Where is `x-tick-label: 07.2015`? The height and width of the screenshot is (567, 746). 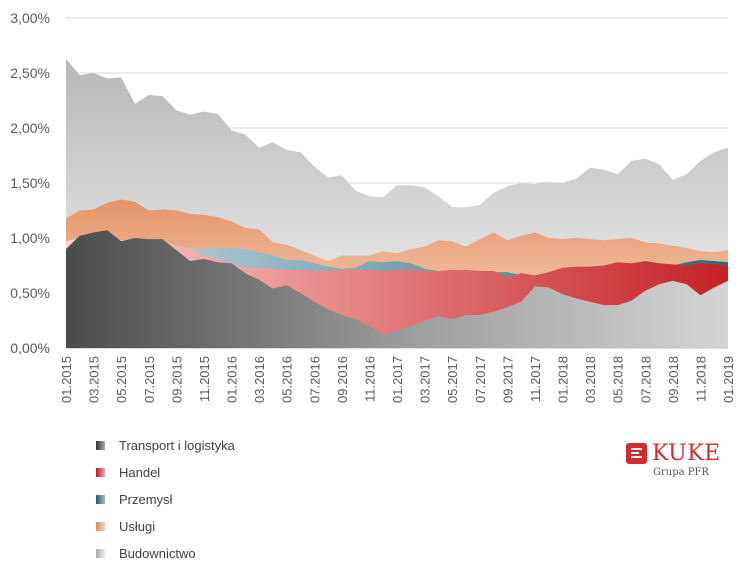
x-tick-label: 07.2015 is located at coordinates (149, 379).